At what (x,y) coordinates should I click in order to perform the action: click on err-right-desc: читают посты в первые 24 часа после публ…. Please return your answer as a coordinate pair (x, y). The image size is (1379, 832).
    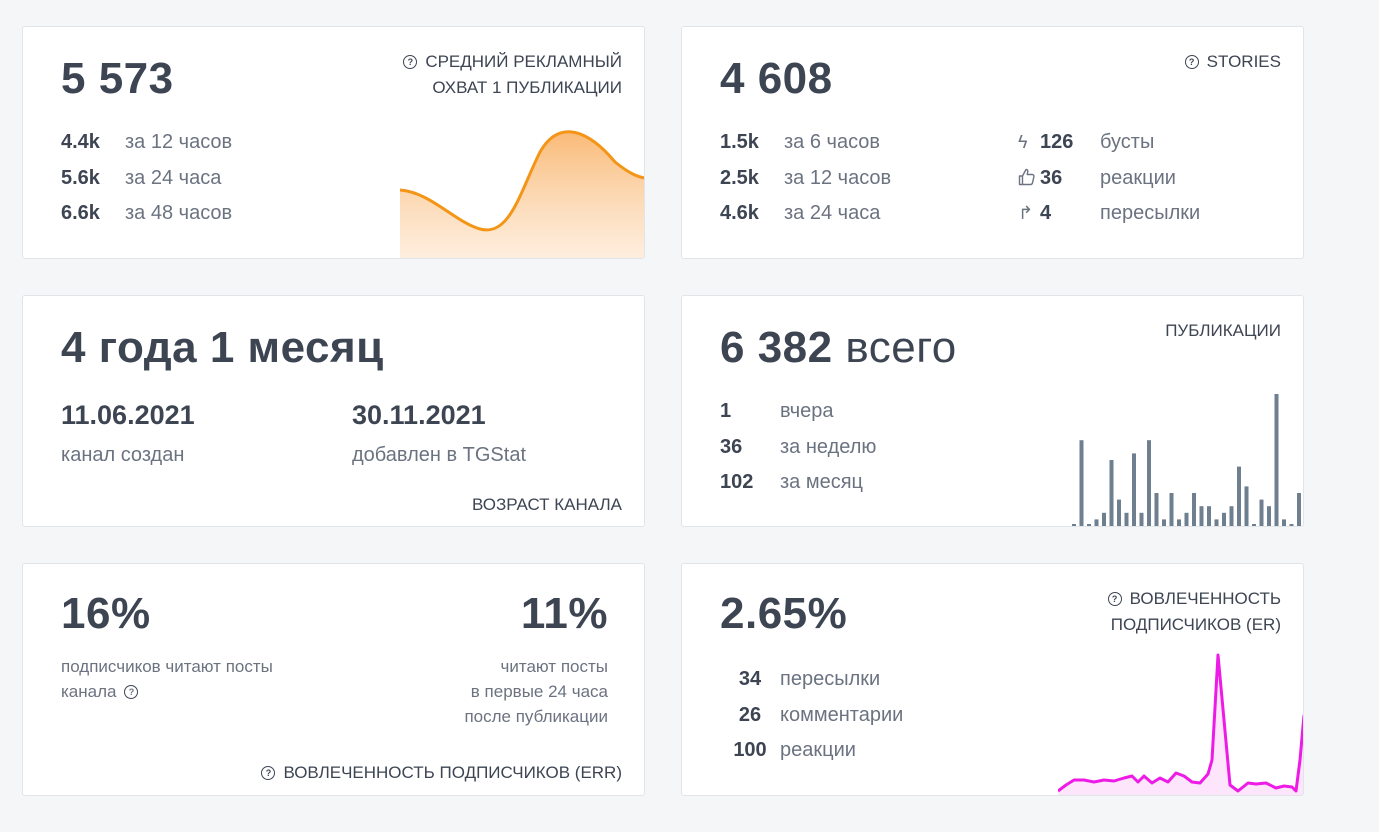
    Looking at the image, I should click on (536, 691).